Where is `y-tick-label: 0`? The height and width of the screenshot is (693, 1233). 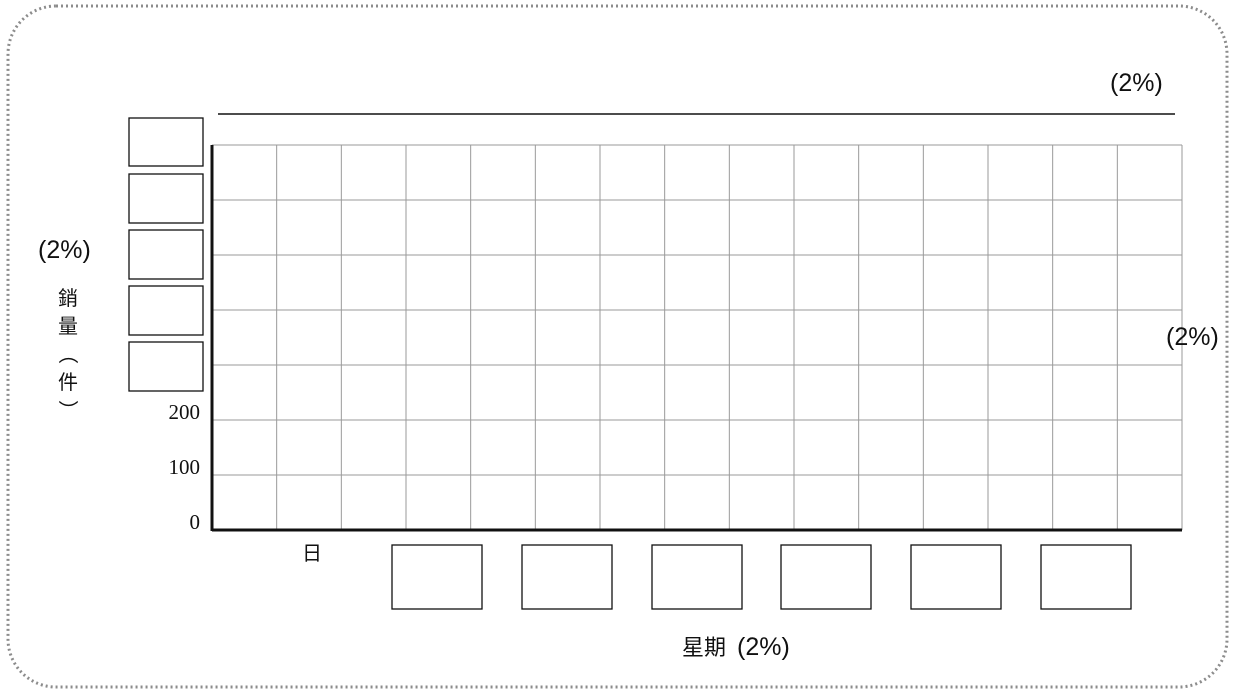
y-tick-label: 0 is located at coordinates (195, 522).